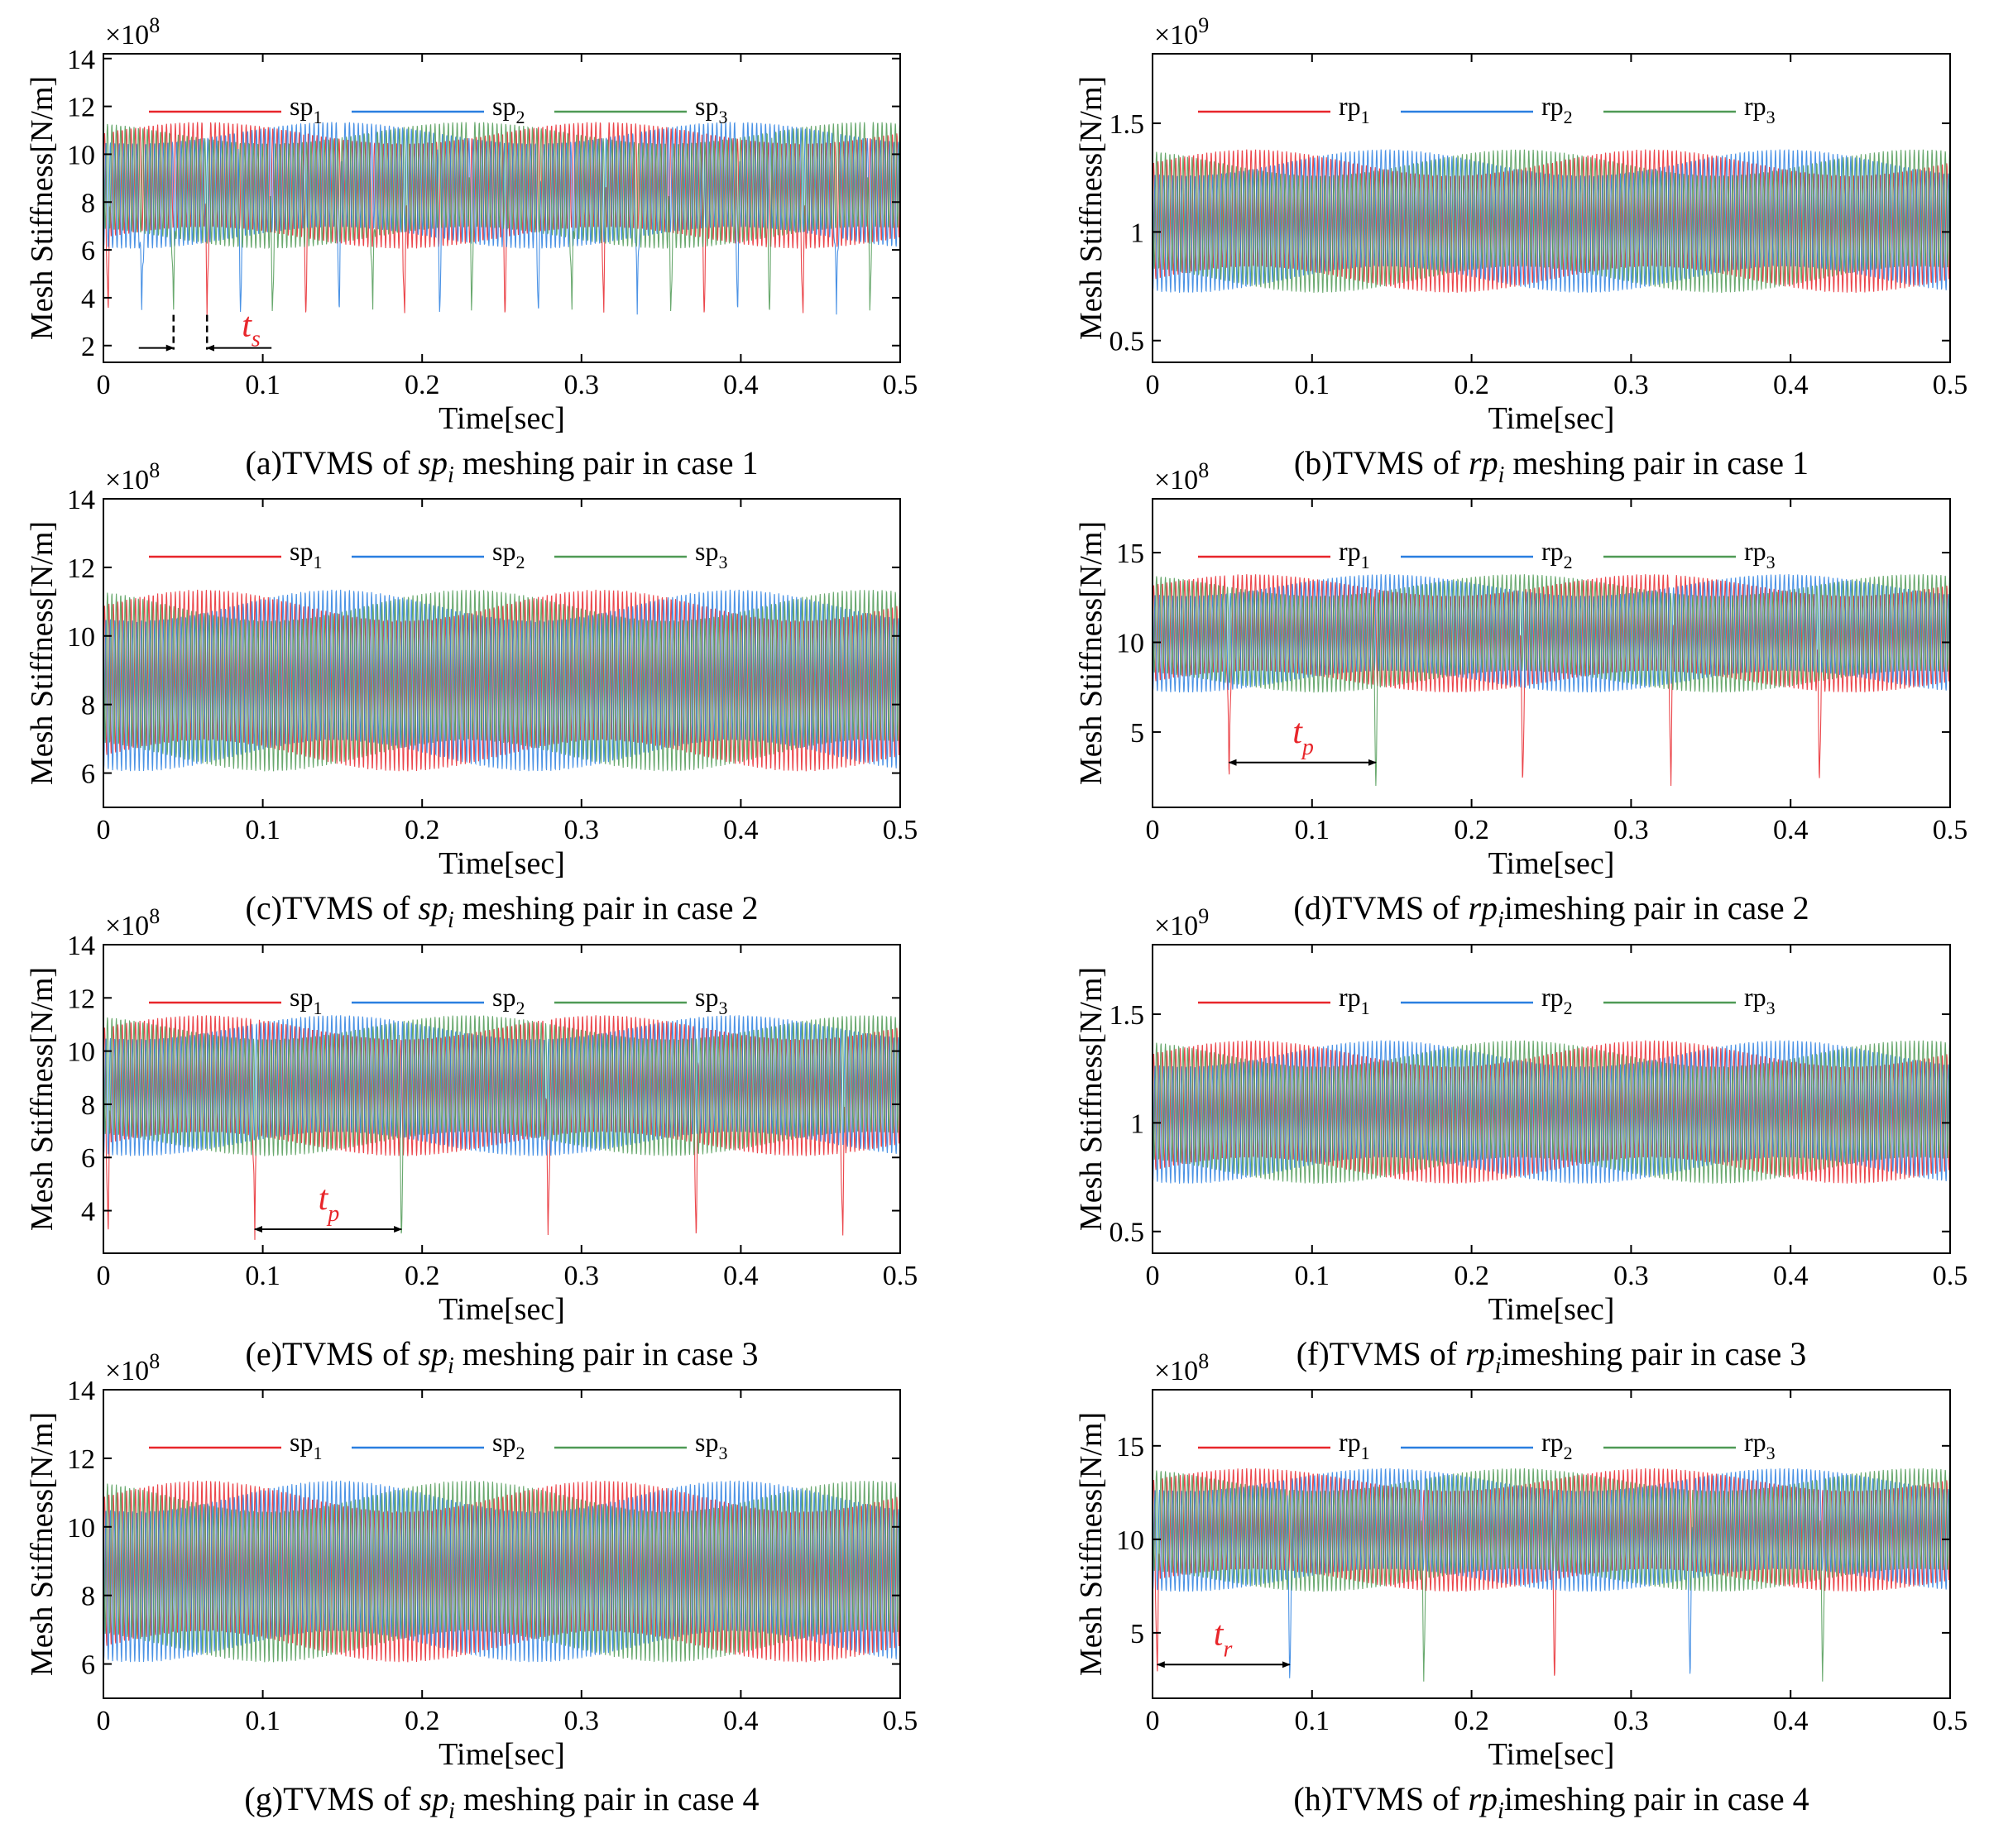 The image size is (1989, 1848). Describe the element at coordinates (1307, 747) in the screenshot. I see `annotation-sub: p` at that location.